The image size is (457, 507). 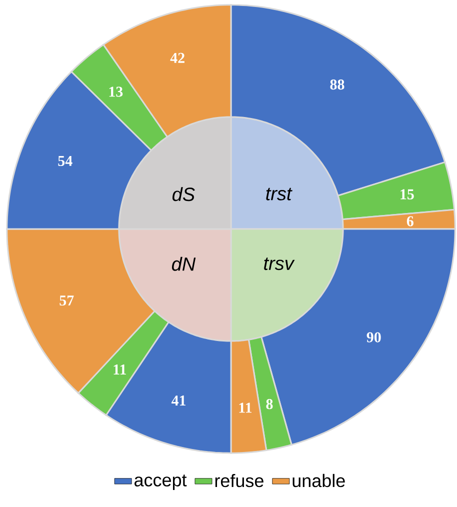 What do you see at coordinates (116, 91) in the screenshot?
I see `data-label: 13` at bounding box center [116, 91].